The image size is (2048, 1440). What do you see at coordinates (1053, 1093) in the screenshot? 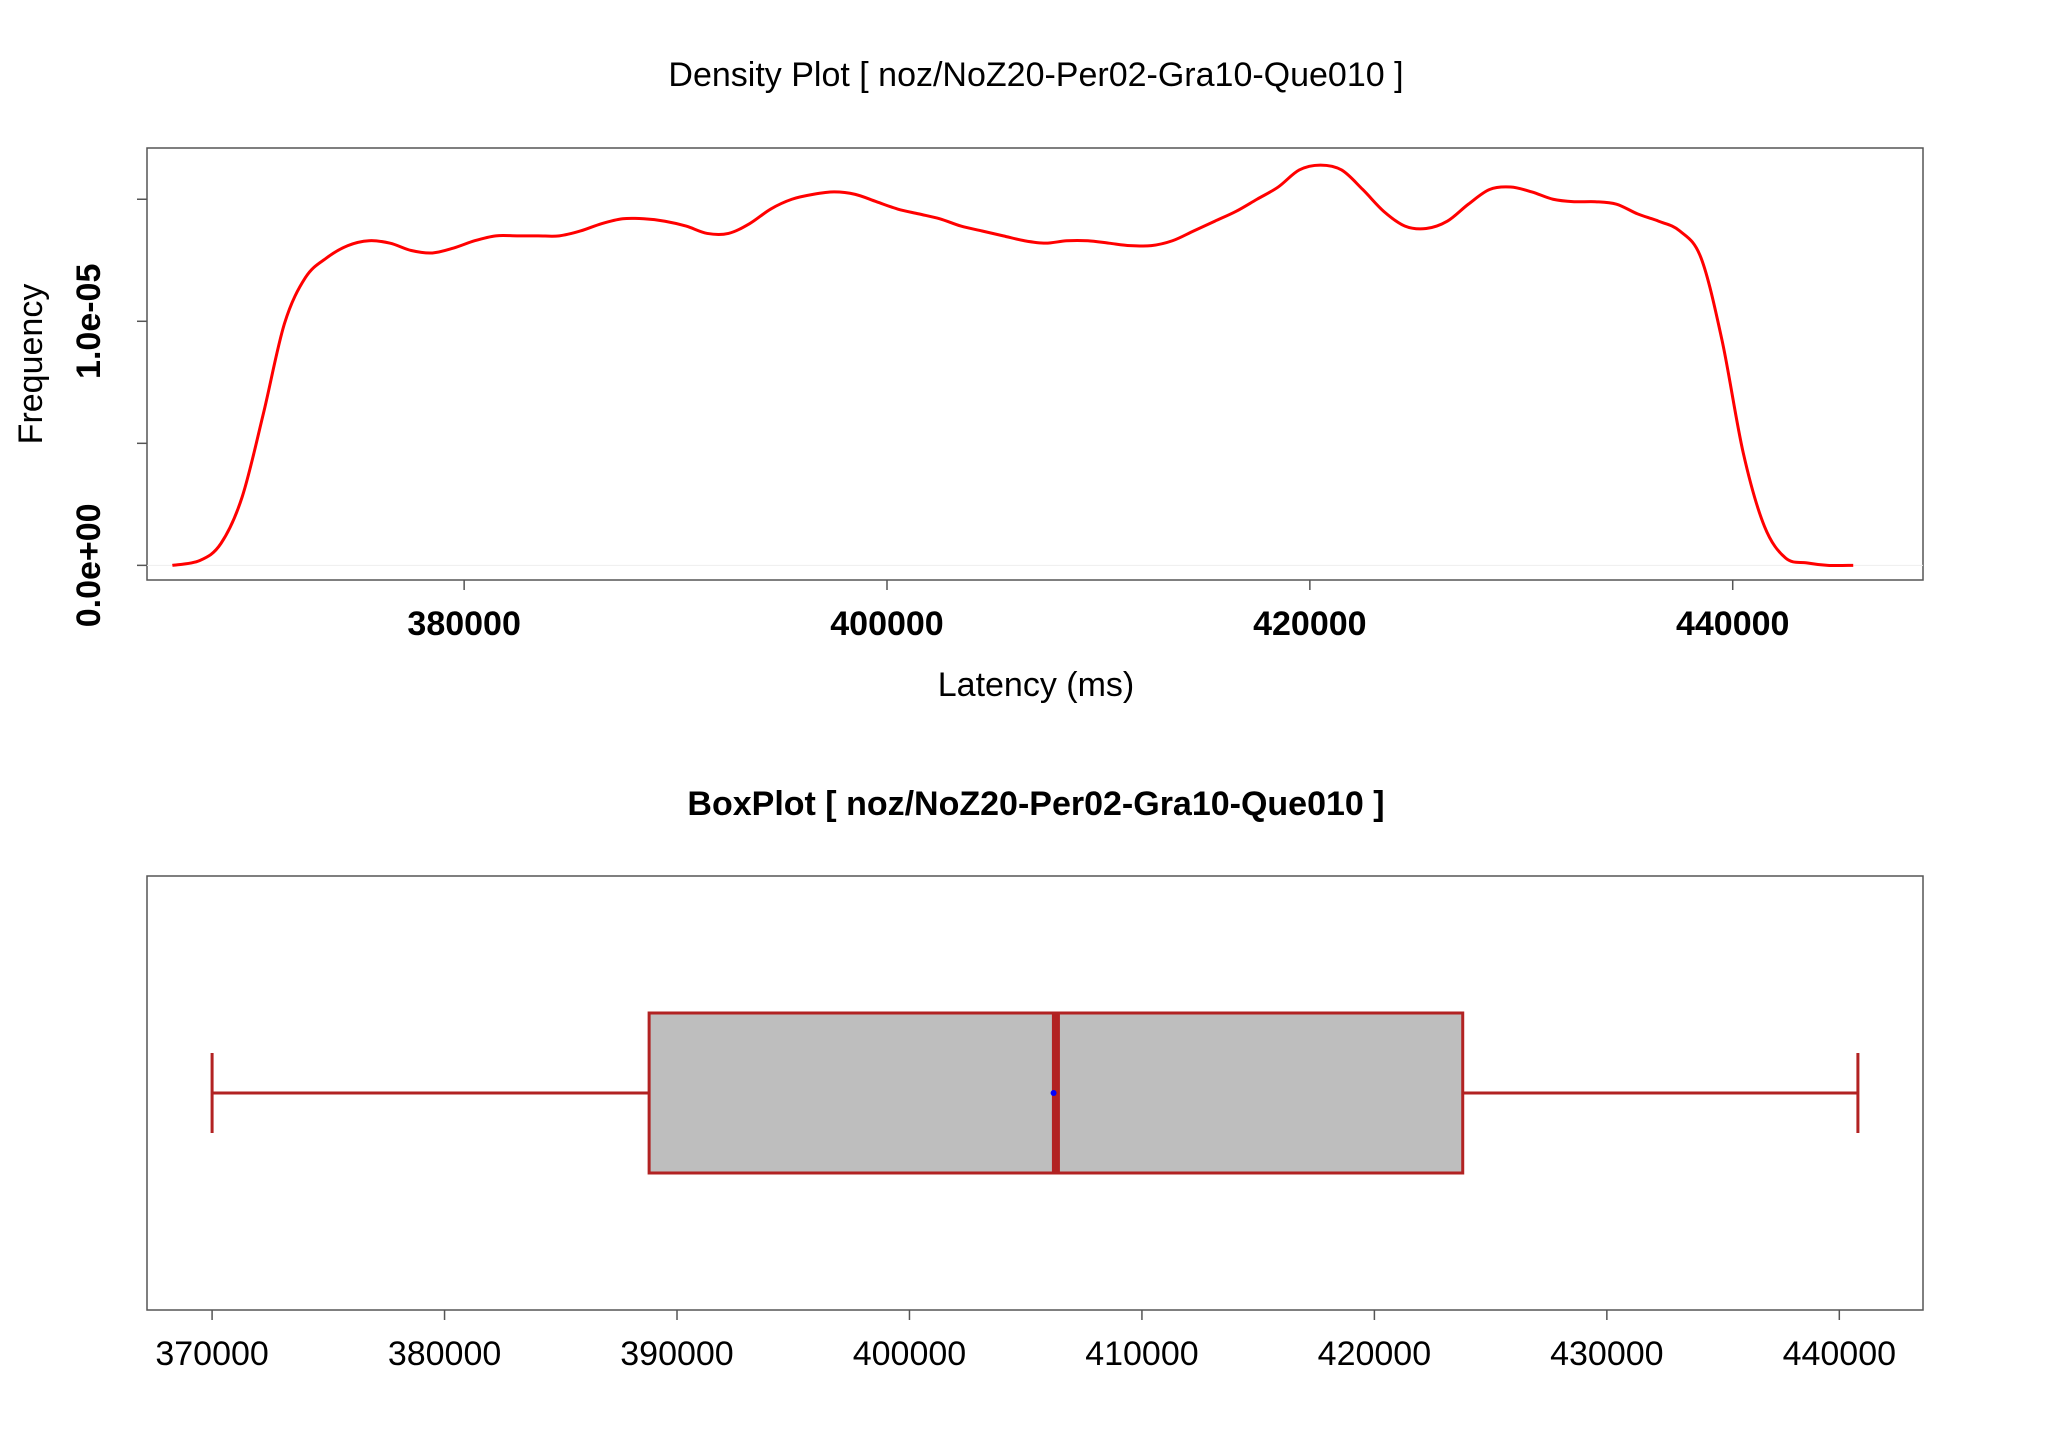
I see `mean-point` at bounding box center [1053, 1093].